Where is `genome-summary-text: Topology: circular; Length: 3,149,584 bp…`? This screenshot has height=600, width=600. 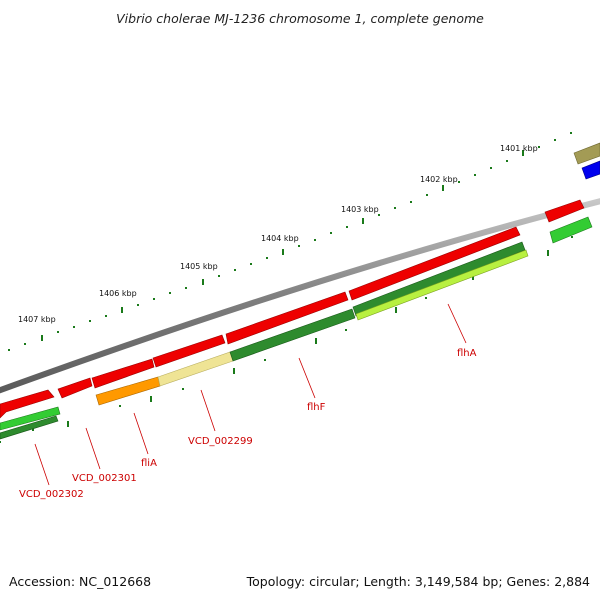
genome-summary-text: Topology: circular; Length: 3,149,584 bp… is located at coordinates (418, 581).